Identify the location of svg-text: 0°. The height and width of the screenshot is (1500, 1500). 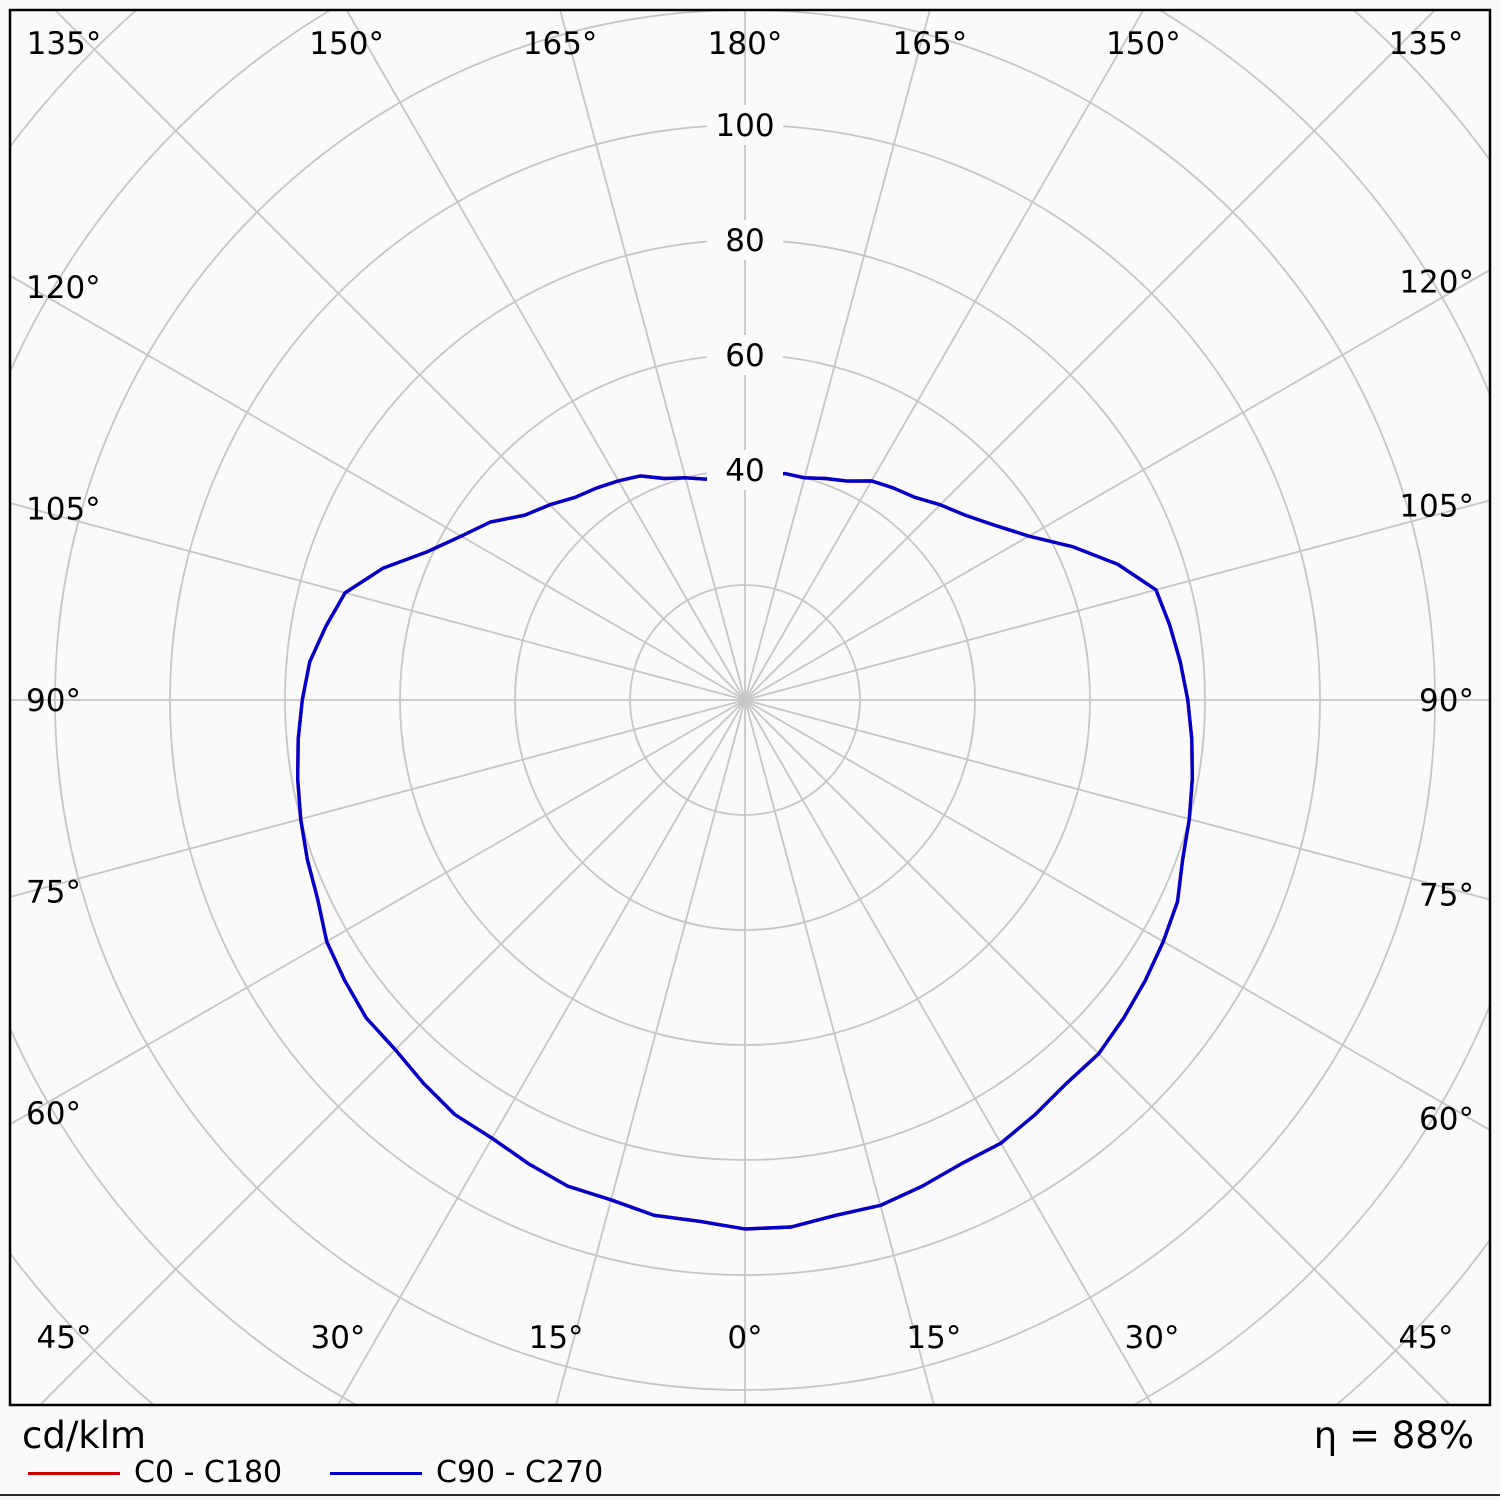
(744, 1338).